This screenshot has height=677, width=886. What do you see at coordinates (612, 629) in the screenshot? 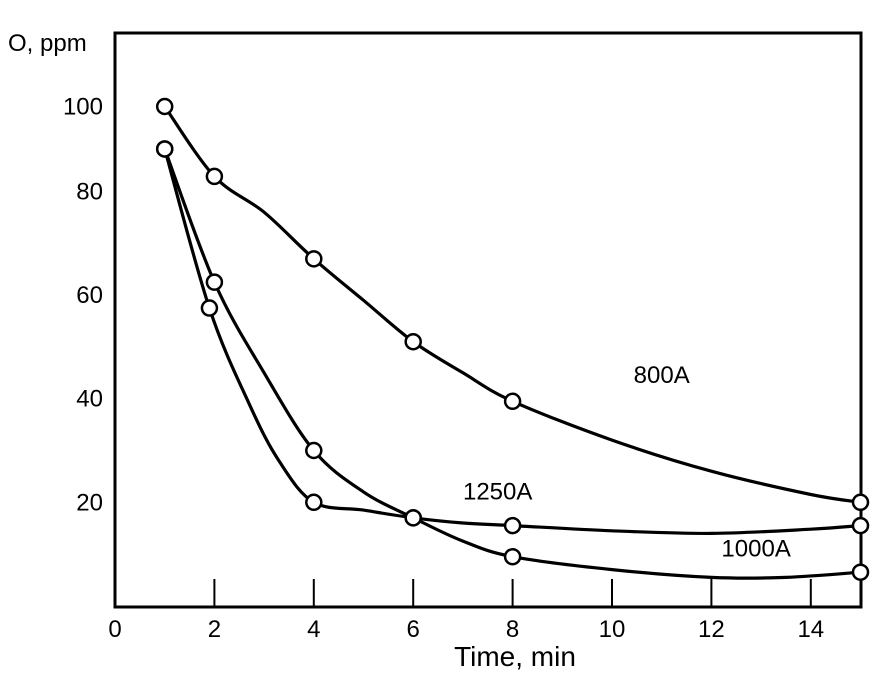
I see `x-tick-label: 10` at bounding box center [612, 629].